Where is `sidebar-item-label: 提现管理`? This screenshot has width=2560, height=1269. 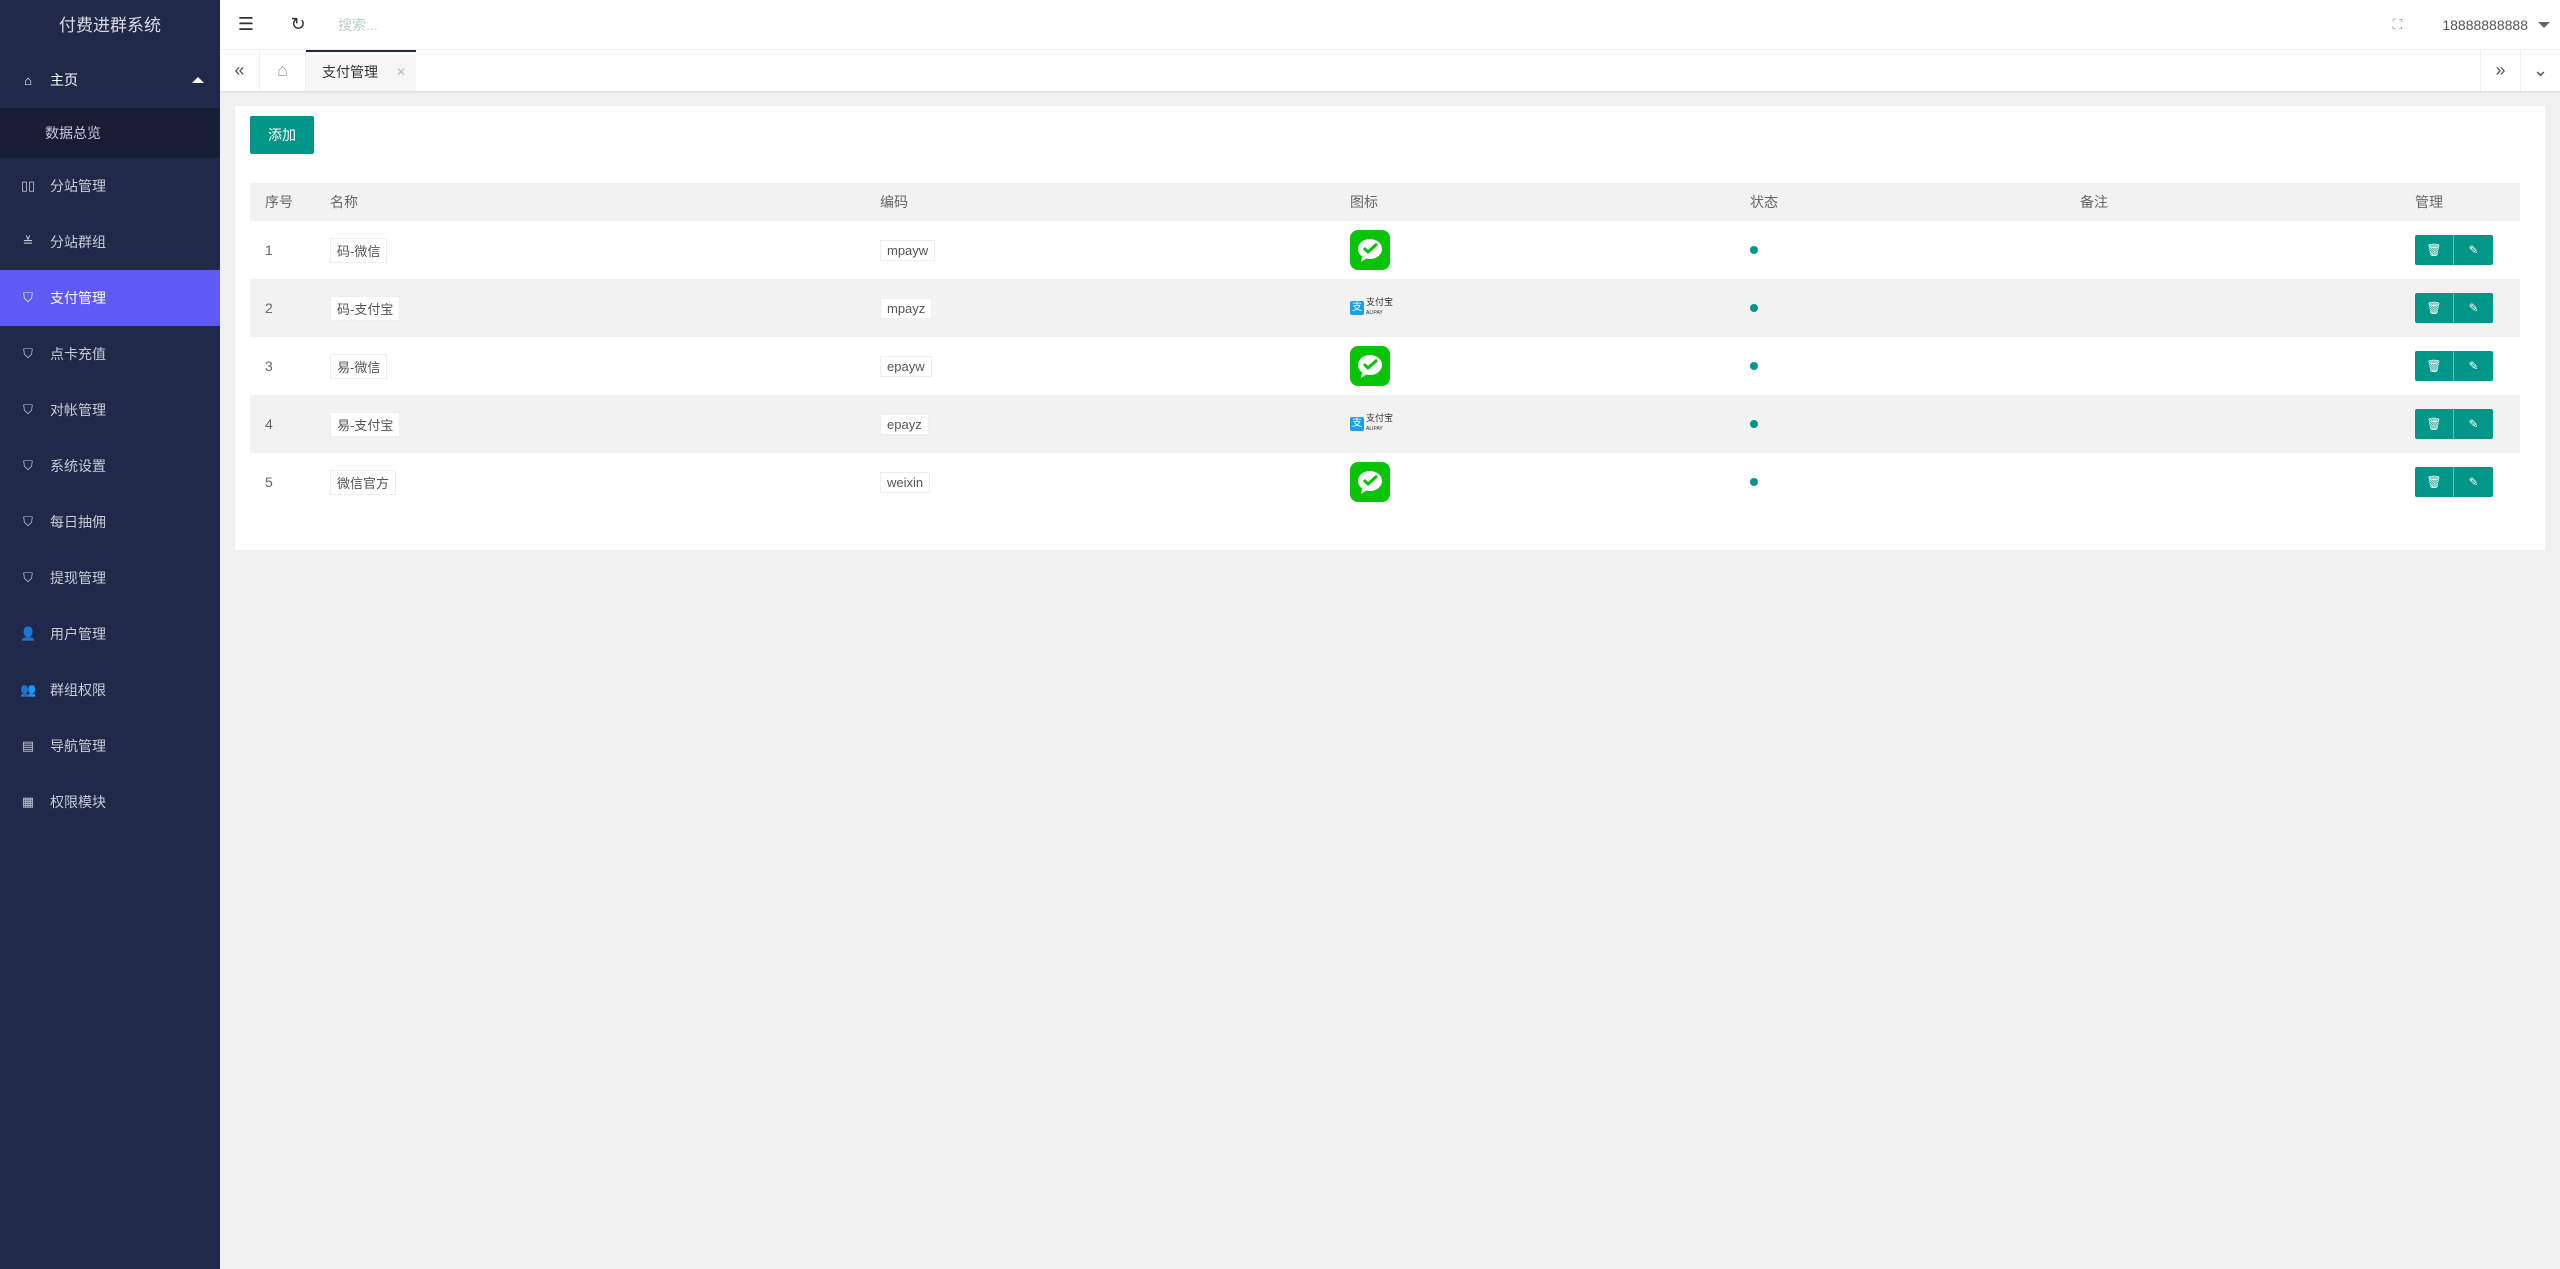
sidebar-item-label: 提现管理 is located at coordinates (78, 578).